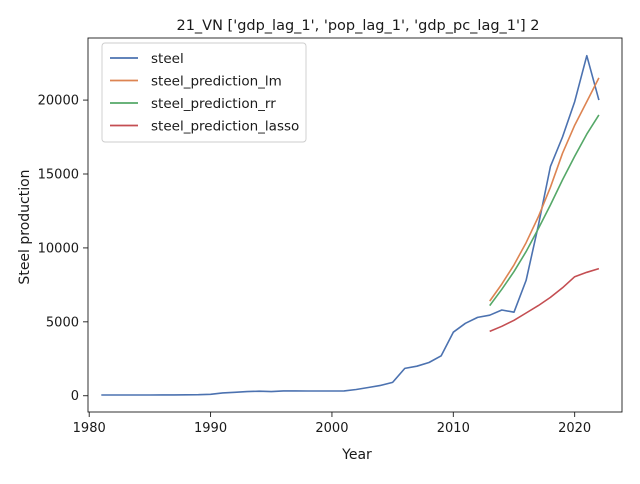 This screenshot has width=640, height=484. I want to click on y-tick-label-0: 0, so click(75, 396).